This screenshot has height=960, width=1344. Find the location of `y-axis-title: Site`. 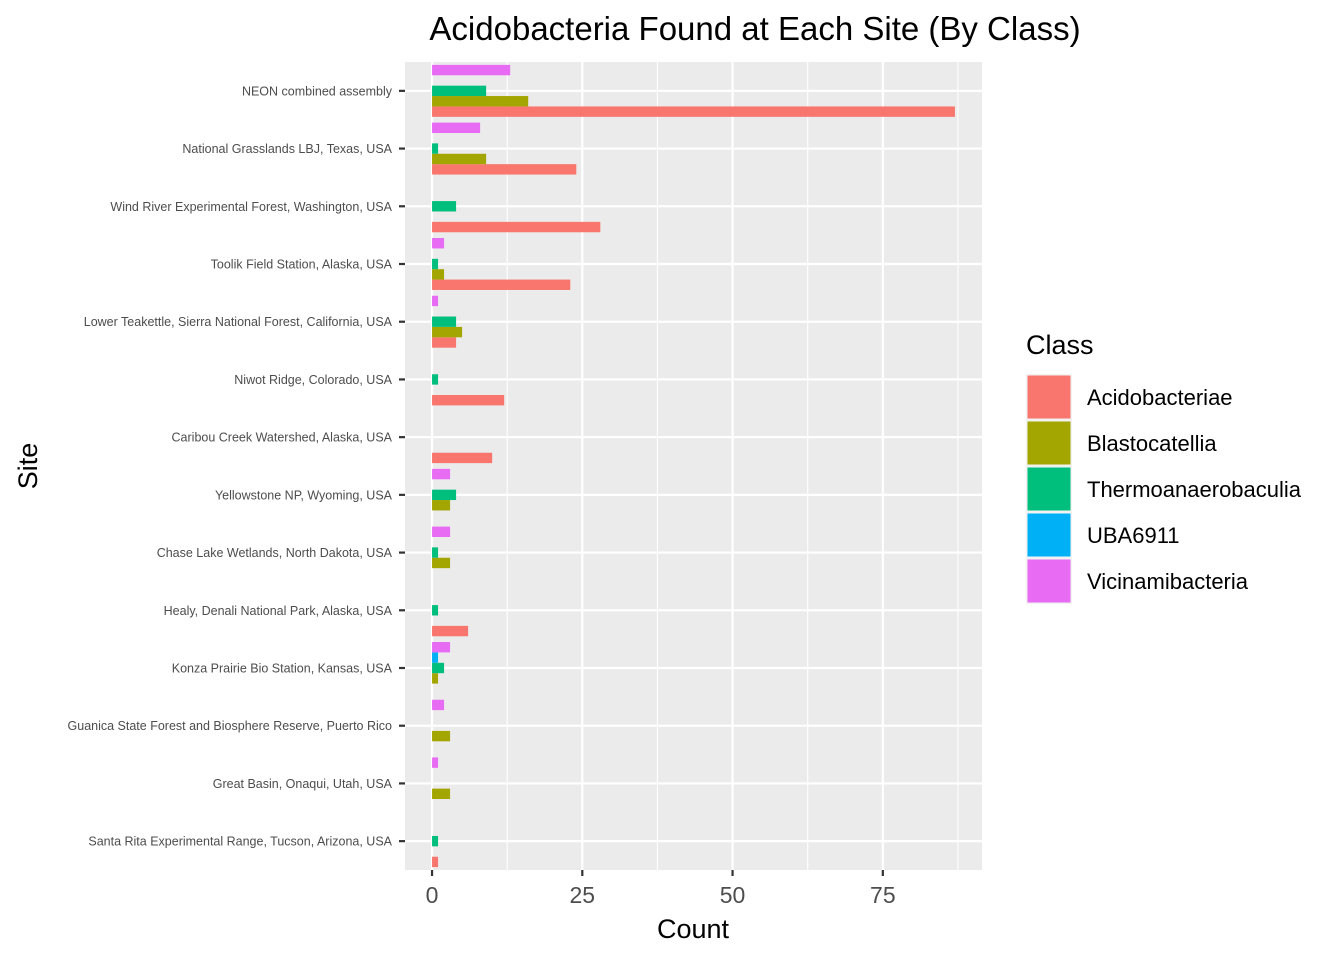

y-axis-title: Site is located at coordinates (28, 466).